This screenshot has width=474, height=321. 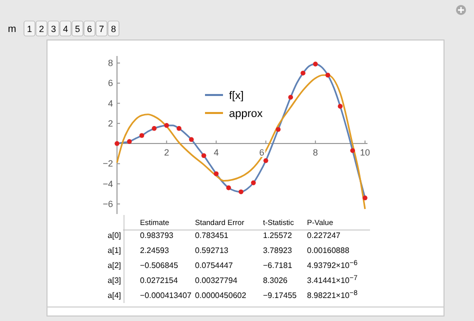 What do you see at coordinates (315, 153) in the screenshot?
I see `x-tick-label: 8` at bounding box center [315, 153].